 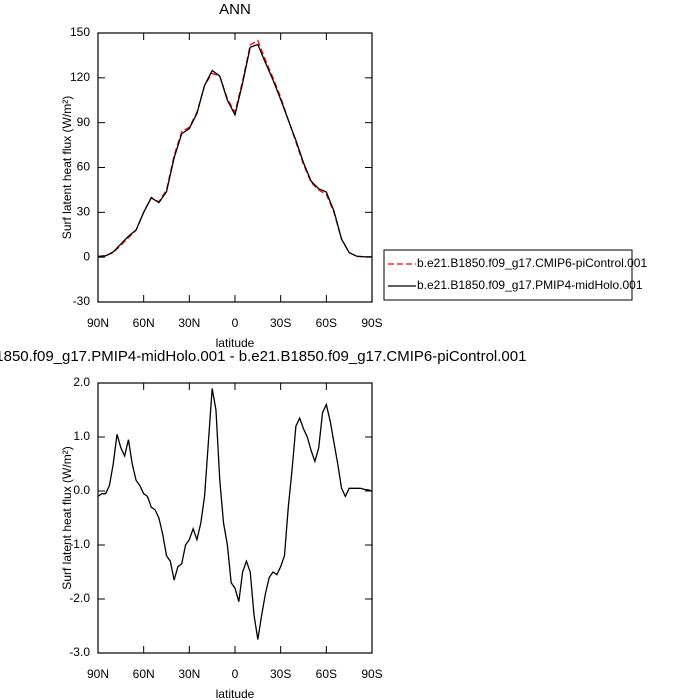 I want to click on y-tick-label: -1.0, so click(x=79, y=544).